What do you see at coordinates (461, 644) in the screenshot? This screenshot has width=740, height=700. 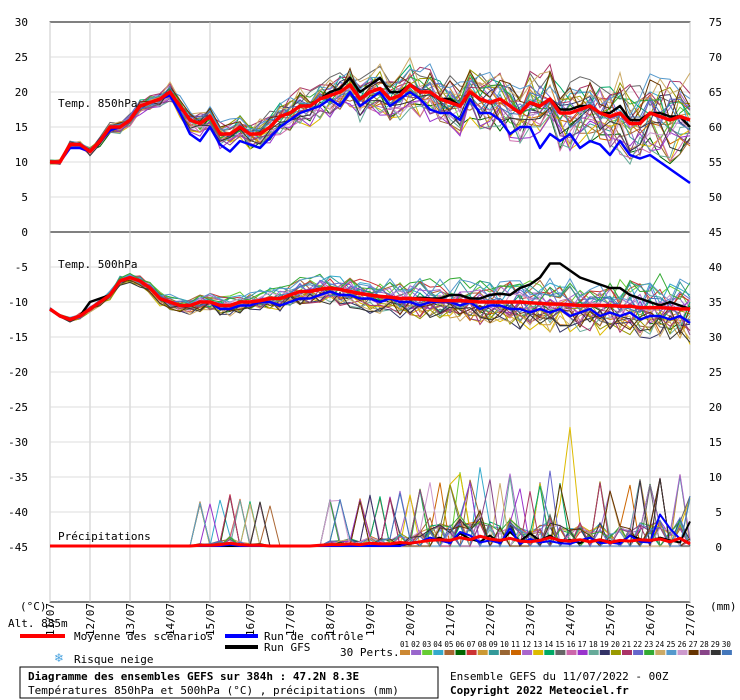 I see `pert-number: 06` at bounding box center [461, 644].